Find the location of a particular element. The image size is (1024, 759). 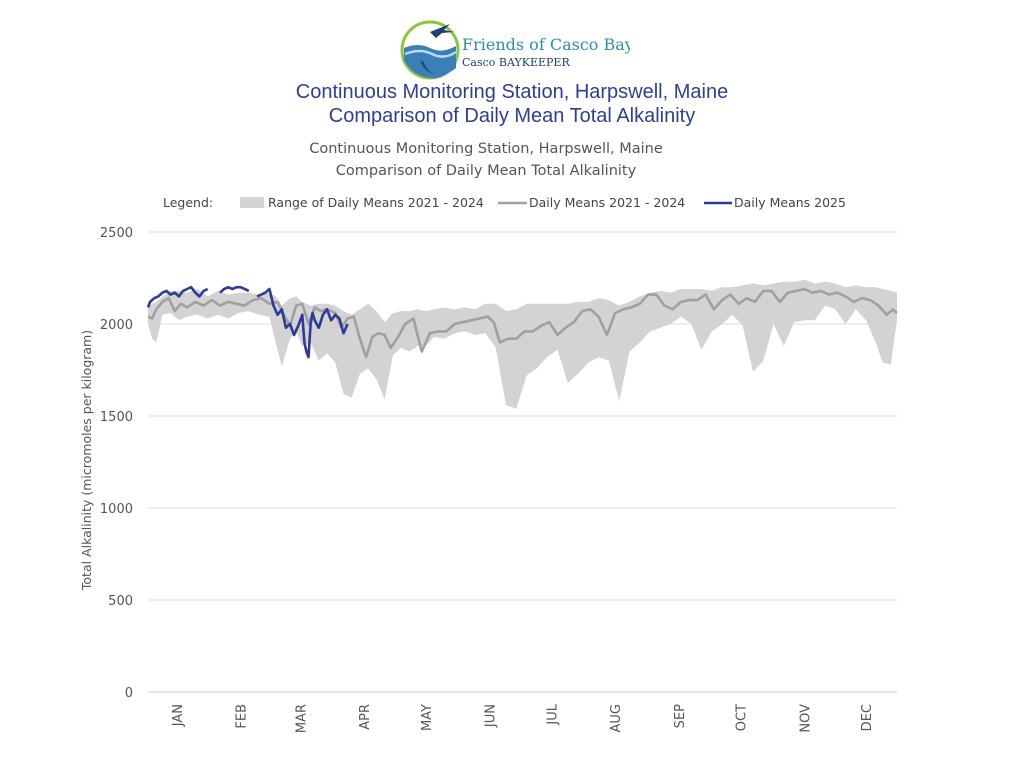

legend-current-label: Daily Means 2025 is located at coordinates (790, 202).